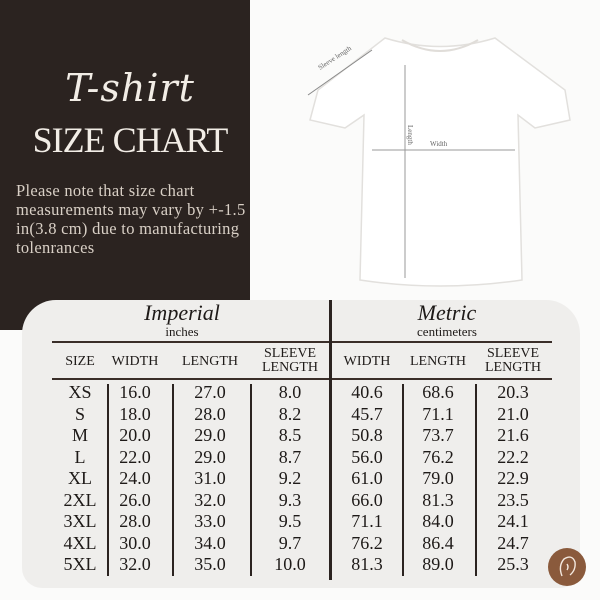  I want to click on table-cell: 3XL, so click(80, 521).